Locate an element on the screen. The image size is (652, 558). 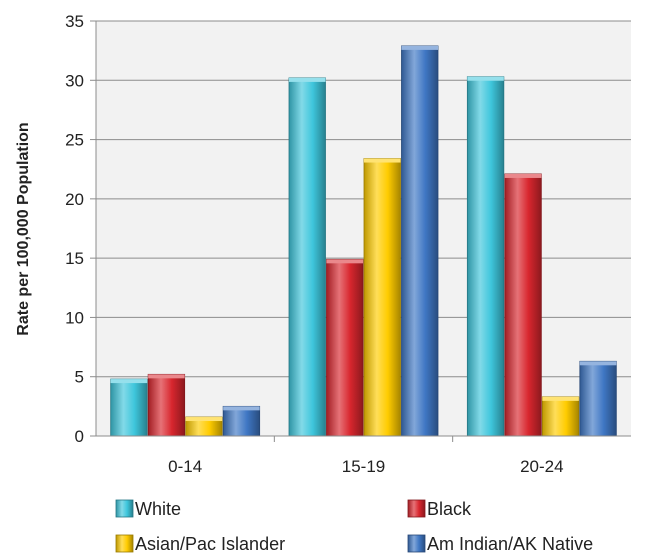
x-tick-label: 15-19 is located at coordinates (363, 466).